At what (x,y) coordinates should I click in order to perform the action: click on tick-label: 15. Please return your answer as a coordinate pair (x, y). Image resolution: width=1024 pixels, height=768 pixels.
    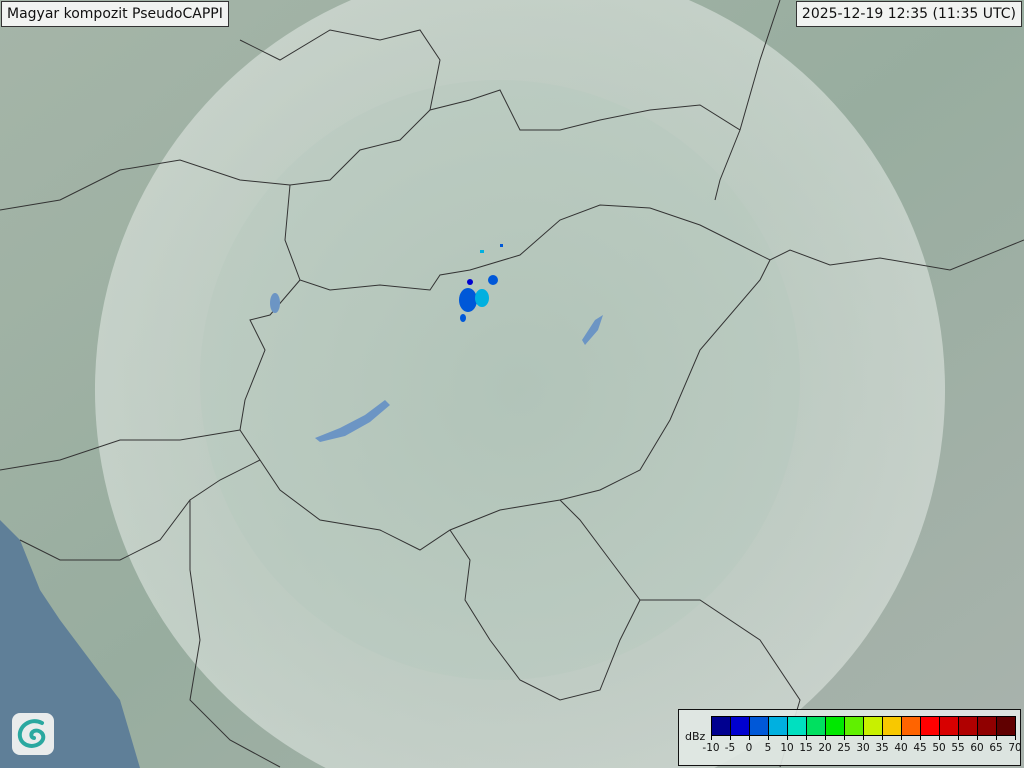
    Looking at the image, I should click on (806, 748).